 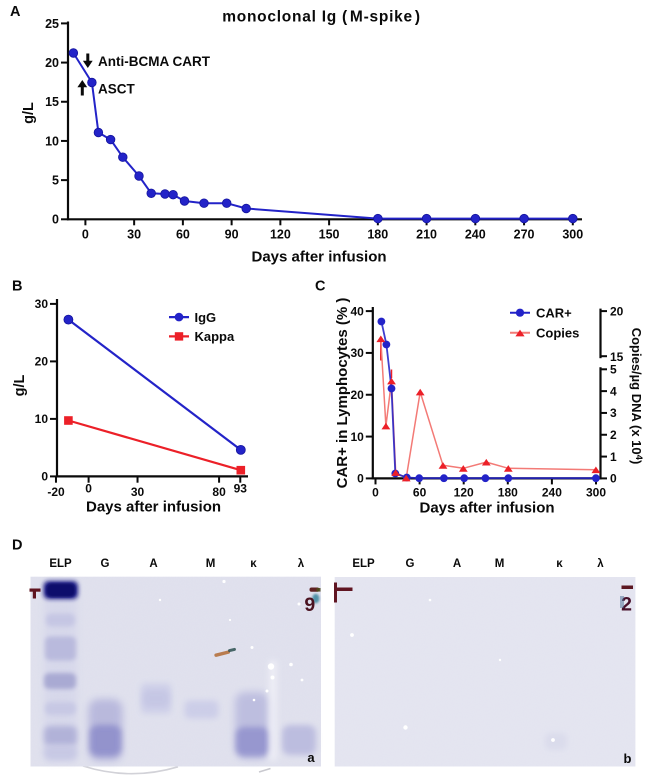 What do you see at coordinates (613, 413) in the screenshot?
I see `svg-text: 3` at bounding box center [613, 413].